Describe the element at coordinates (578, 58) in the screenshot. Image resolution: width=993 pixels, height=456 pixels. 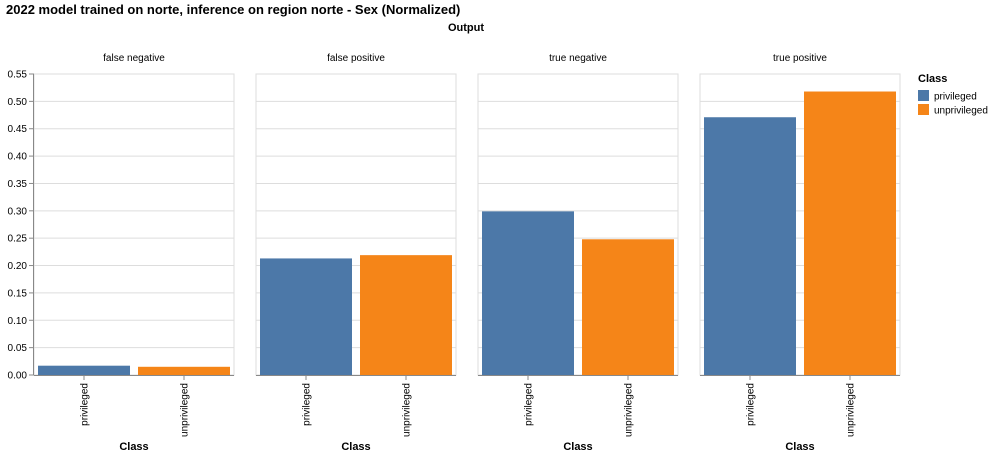
I see `facet-title: true negative` at that location.